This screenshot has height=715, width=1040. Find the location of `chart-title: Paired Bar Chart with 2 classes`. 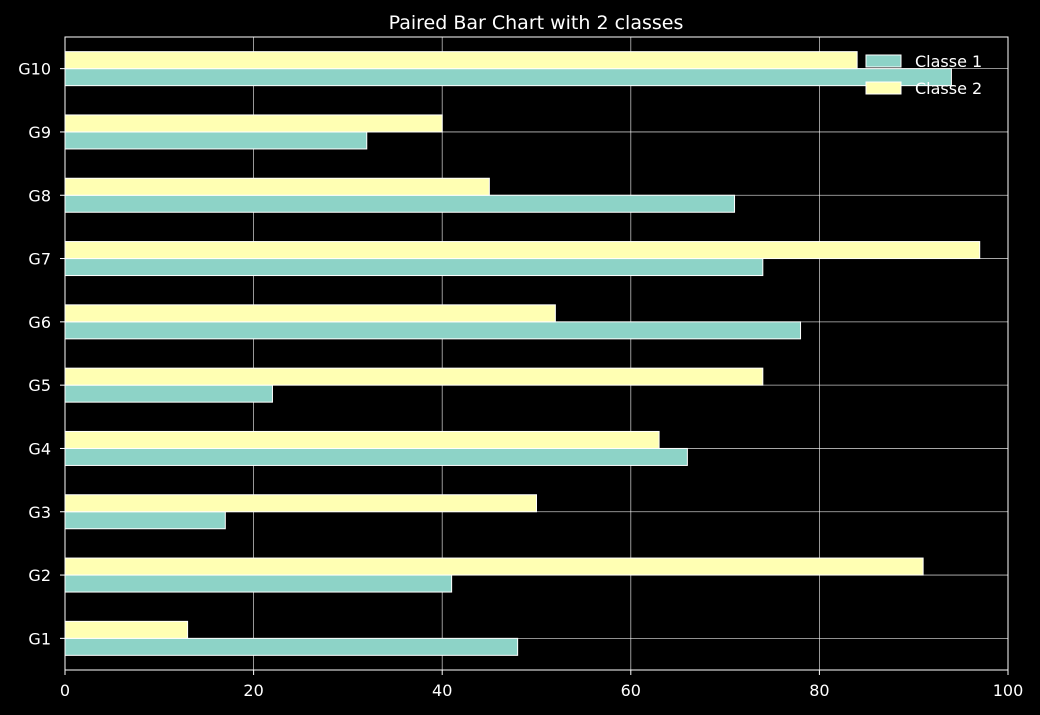

chart-title: Paired Bar Chart with 2 classes is located at coordinates (536, 23).